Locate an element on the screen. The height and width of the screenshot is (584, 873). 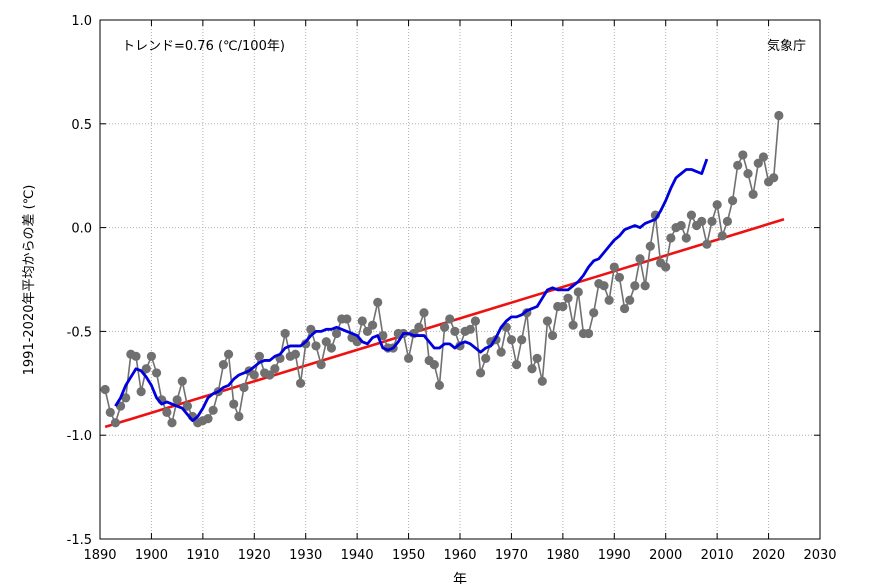
x-tick-label: 1990 is located at coordinates (614, 555).